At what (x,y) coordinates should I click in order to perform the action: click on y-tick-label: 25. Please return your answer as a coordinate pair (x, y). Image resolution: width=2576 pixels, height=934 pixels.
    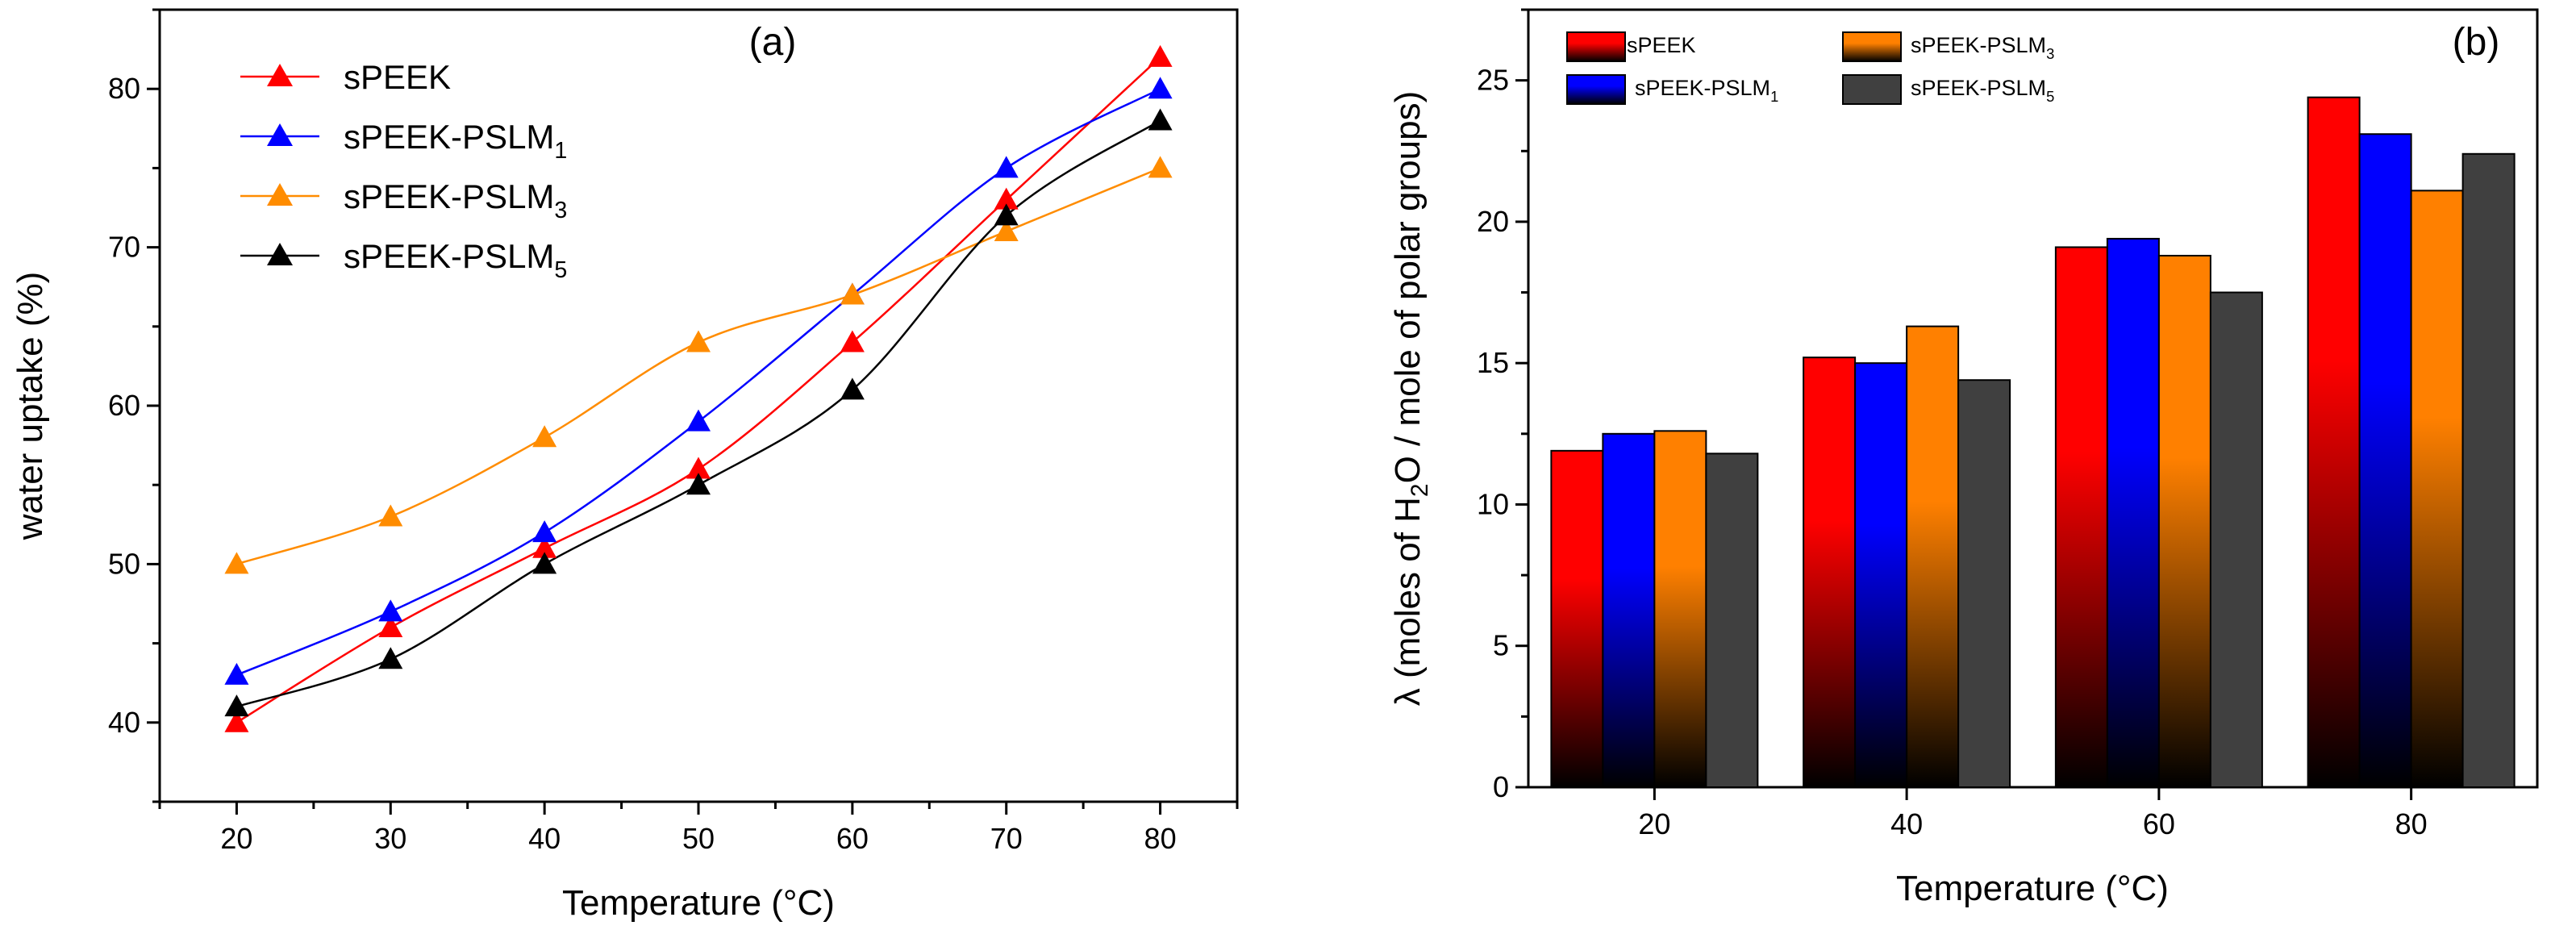
    Looking at the image, I should click on (1493, 80).